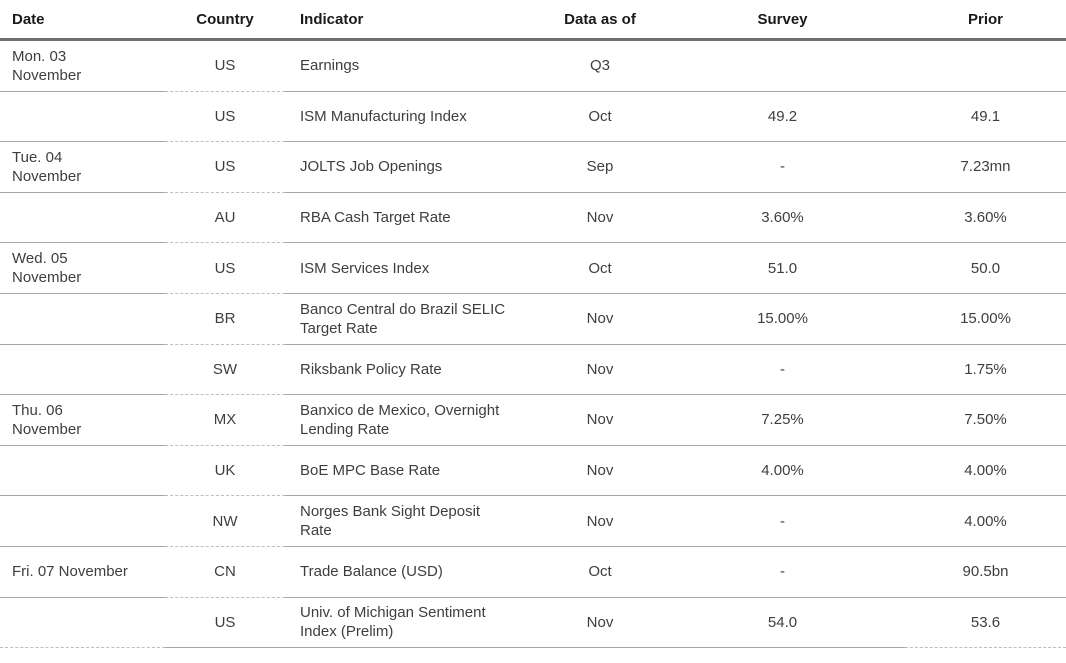 The height and width of the screenshot is (663, 1066). I want to click on country-cell: MX, so click(225, 420).